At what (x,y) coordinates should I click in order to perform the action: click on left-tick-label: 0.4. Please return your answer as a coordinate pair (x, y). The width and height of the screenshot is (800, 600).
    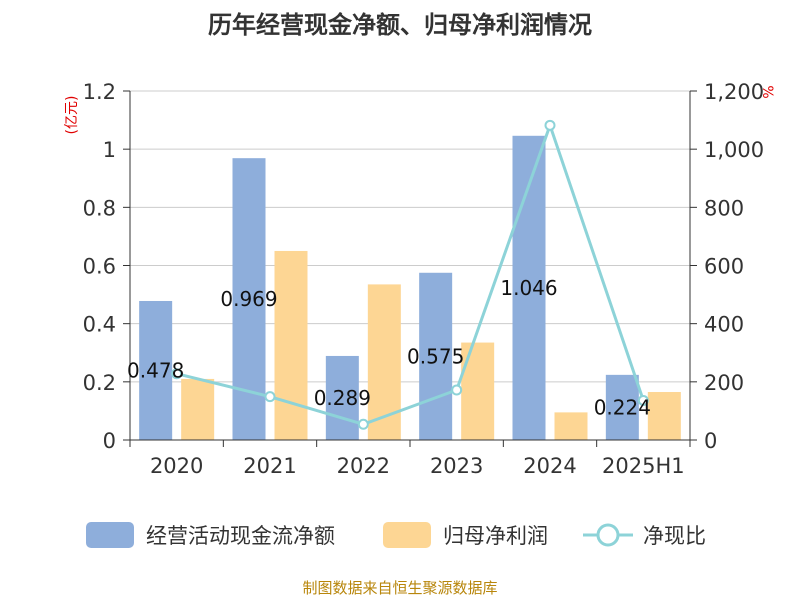
    Looking at the image, I should click on (99, 325).